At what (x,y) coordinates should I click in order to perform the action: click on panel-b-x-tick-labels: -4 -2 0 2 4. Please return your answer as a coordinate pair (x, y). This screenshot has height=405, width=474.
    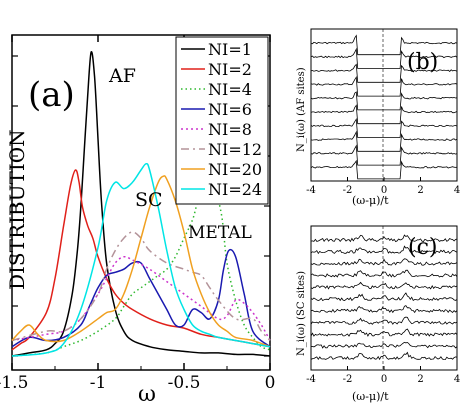
    Looking at the image, I should click on (383, 190).